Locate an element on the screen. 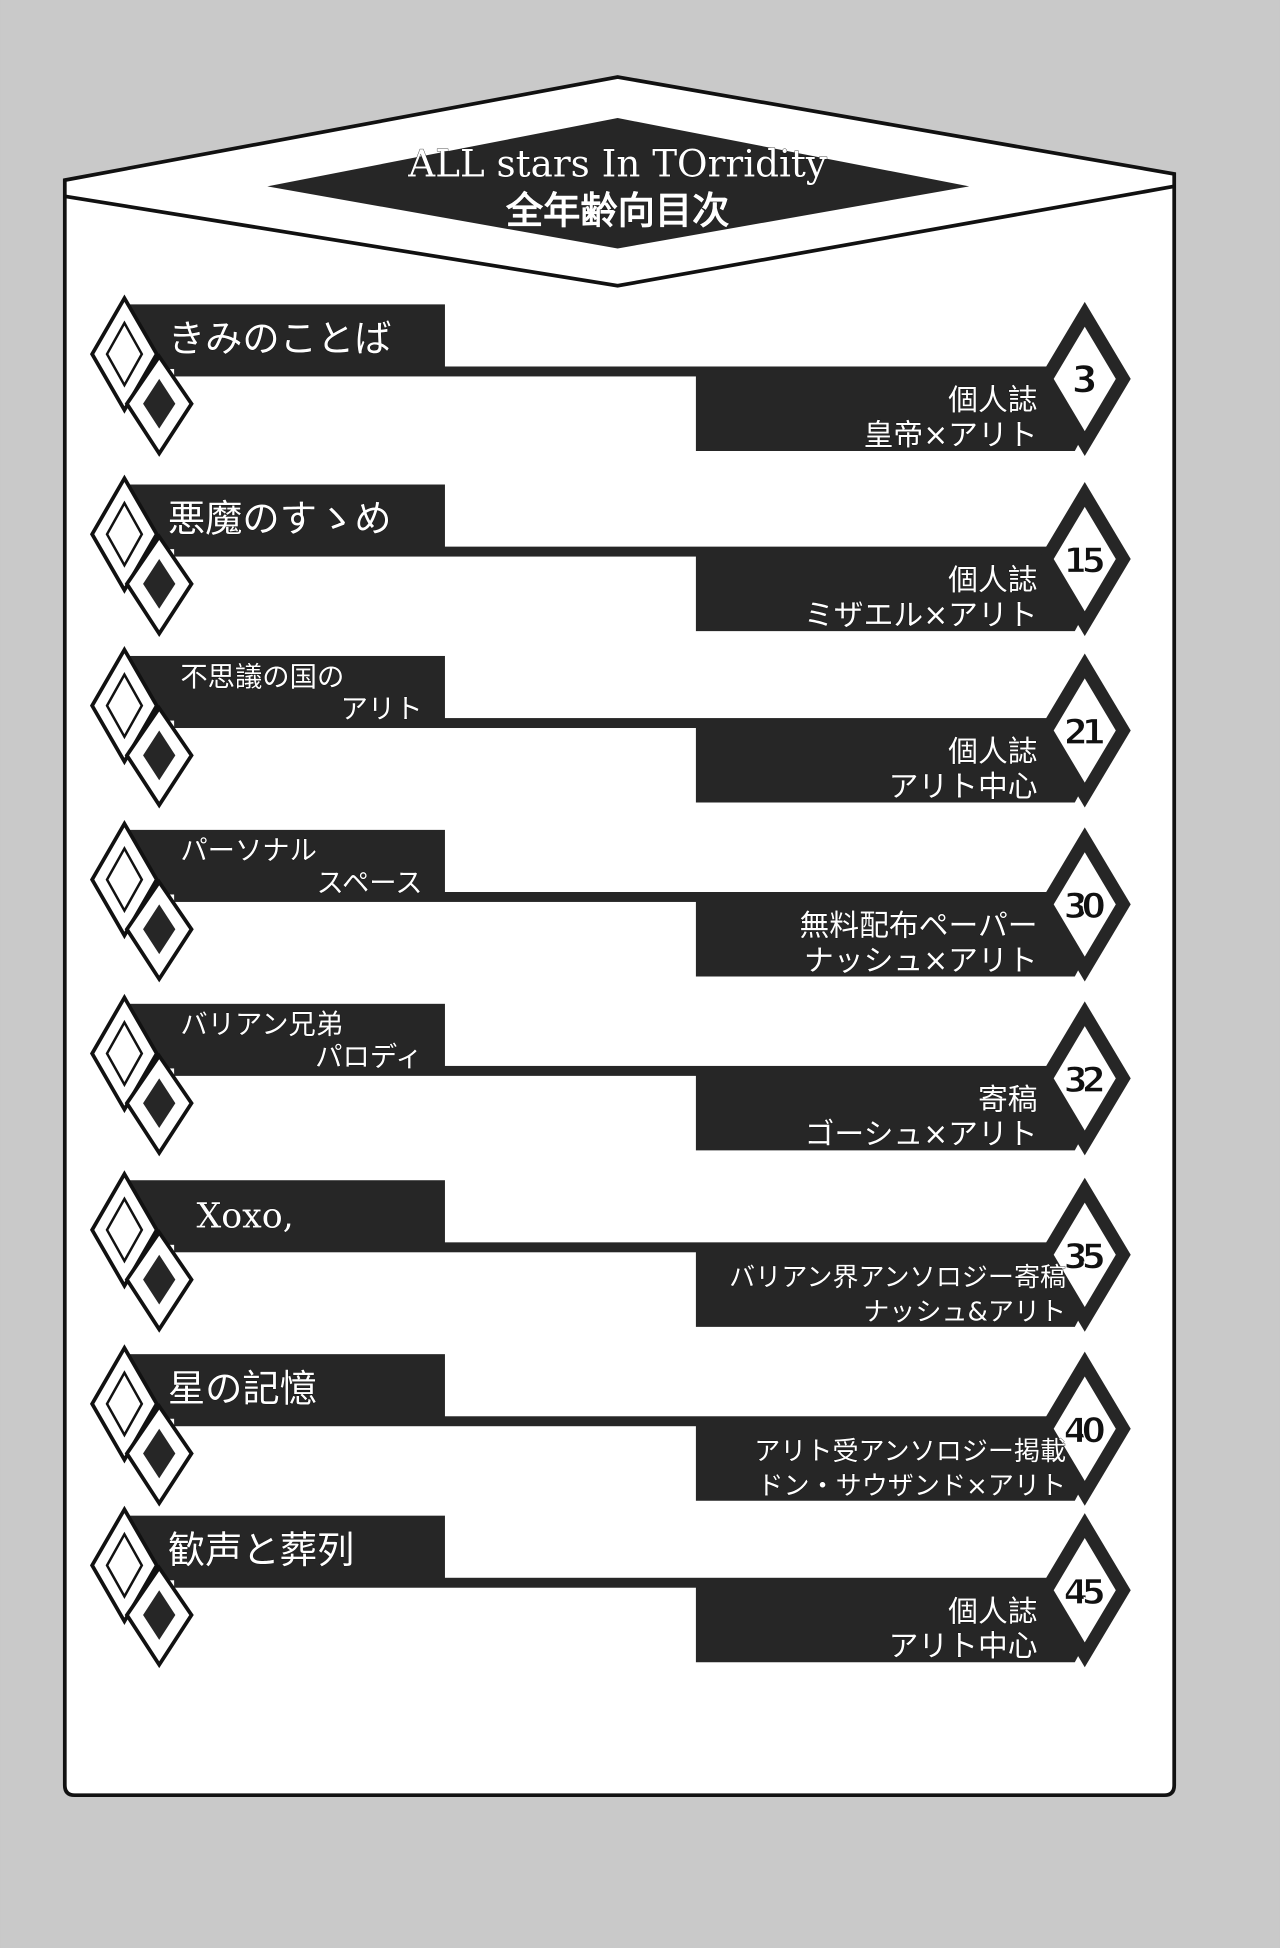  entry-type: 無料配布ペーパー is located at coordinates (918, 925).